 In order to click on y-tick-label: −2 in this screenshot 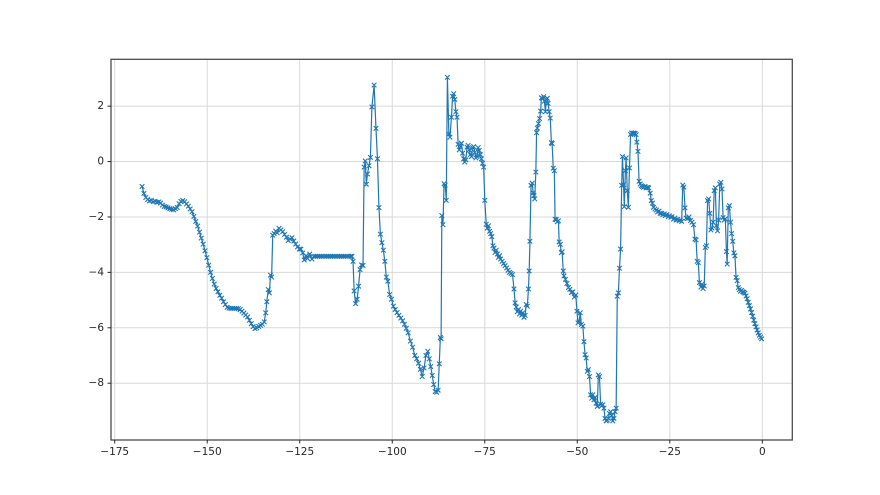, I will do `click(96, 217)`.